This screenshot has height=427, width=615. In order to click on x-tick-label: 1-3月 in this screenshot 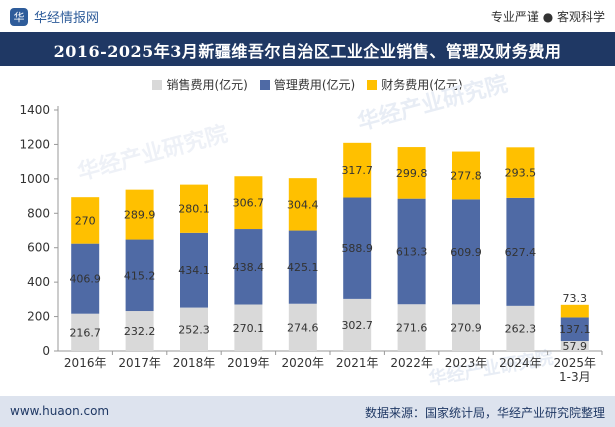, I will do `click(575, 377)`.